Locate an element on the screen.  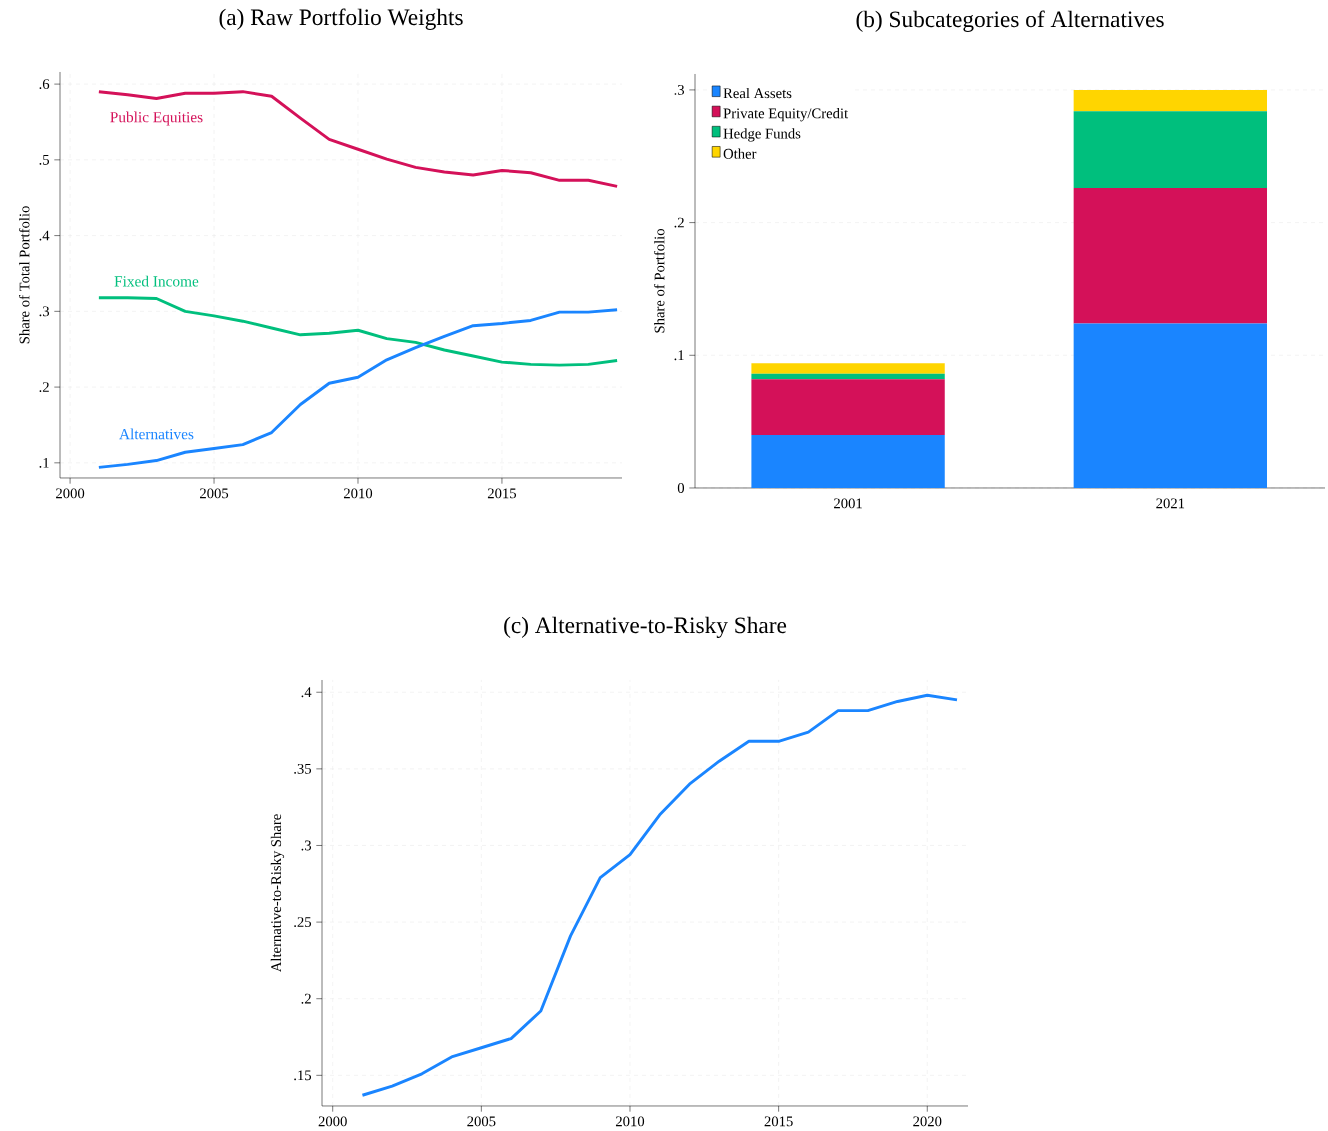
series-label: Public Equities is located at coordinates (156, 118).